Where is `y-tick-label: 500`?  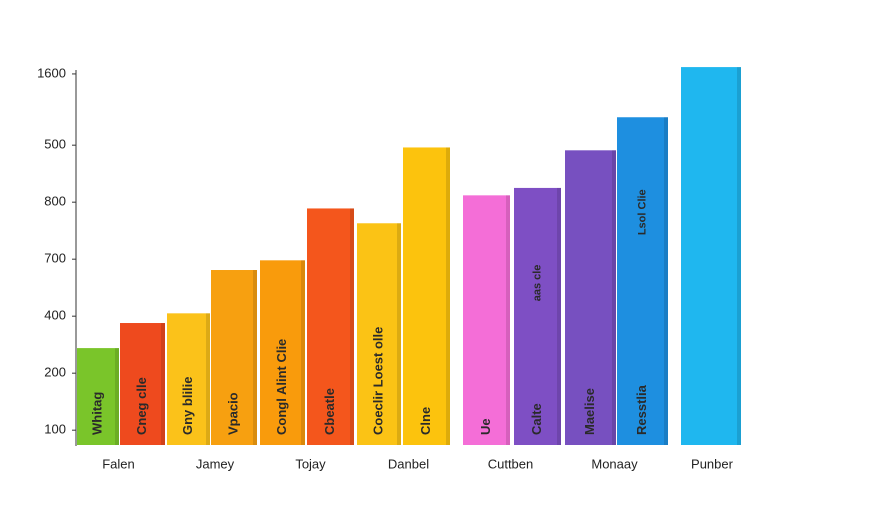 y-tick-label: 500 is located at coordinates (55, 144).